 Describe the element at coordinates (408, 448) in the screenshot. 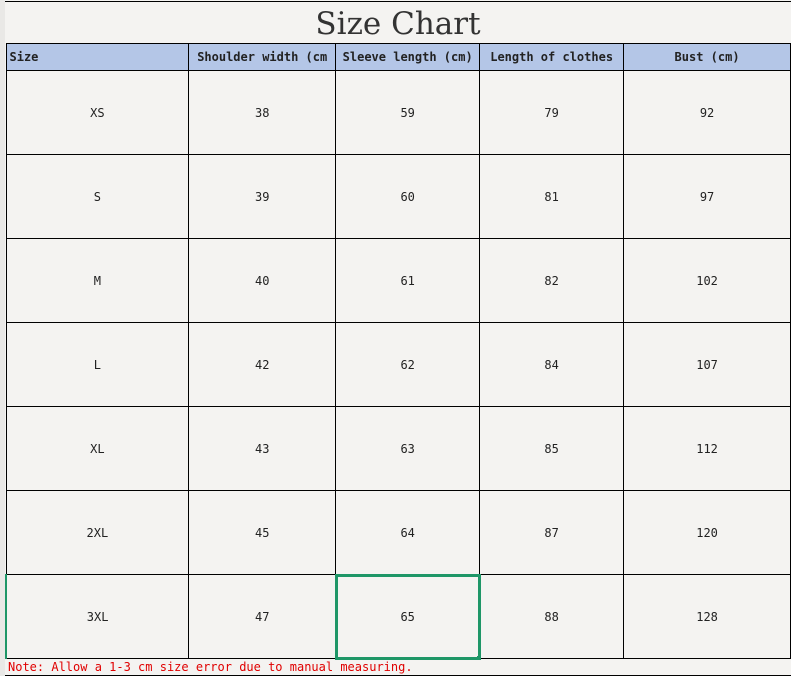

I see `measurement-cell: 63` at that location.